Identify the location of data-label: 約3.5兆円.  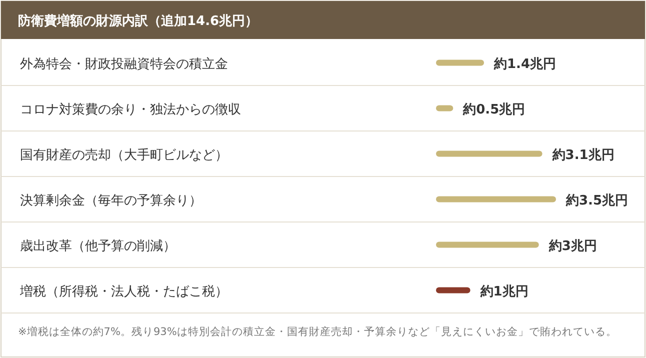
(596, 200).